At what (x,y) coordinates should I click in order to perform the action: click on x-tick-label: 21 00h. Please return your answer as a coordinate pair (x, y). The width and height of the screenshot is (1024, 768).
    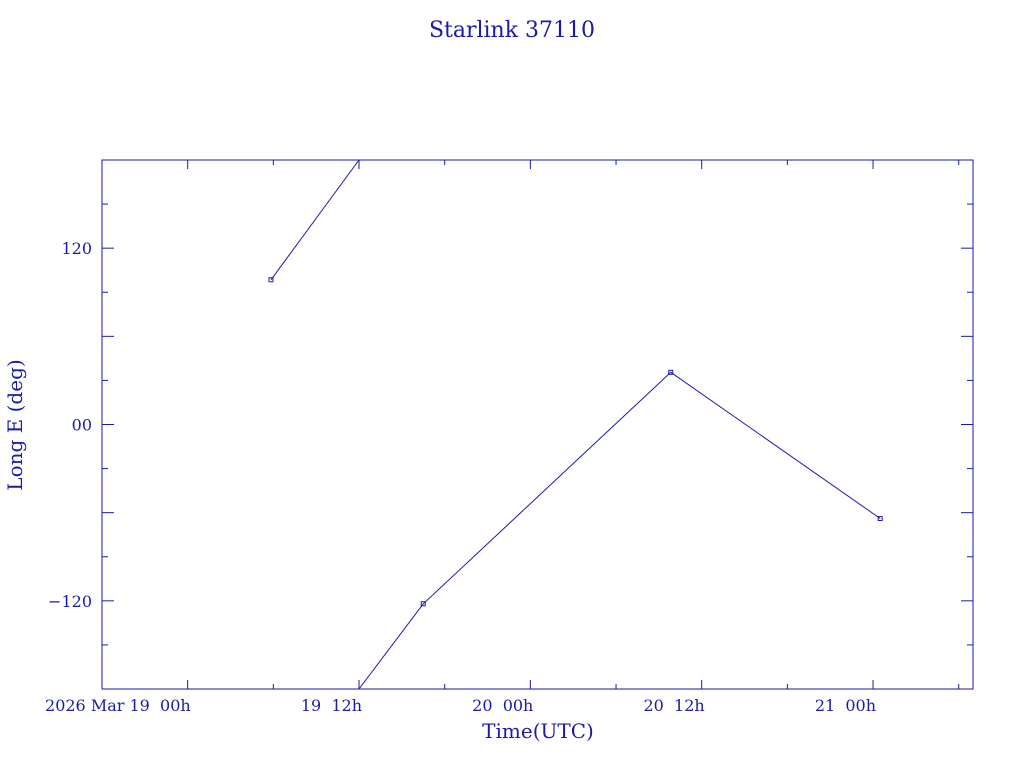
    Looking at the image, I should click on (845, 705).